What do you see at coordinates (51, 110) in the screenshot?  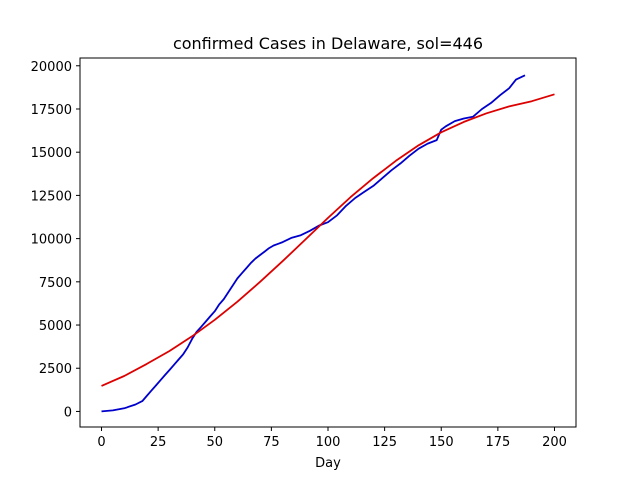 I see `y-tick-label: 17500` at bounding box center [51, 110].